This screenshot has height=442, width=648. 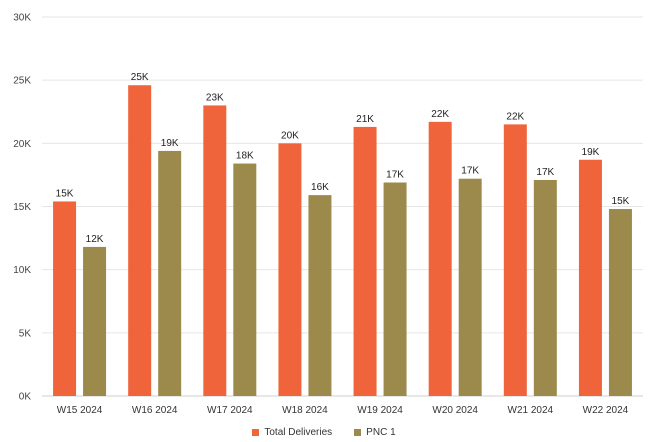 I want to click on legend-item-total-deliveries: Total Deliveries, so click(x=292, y=432).